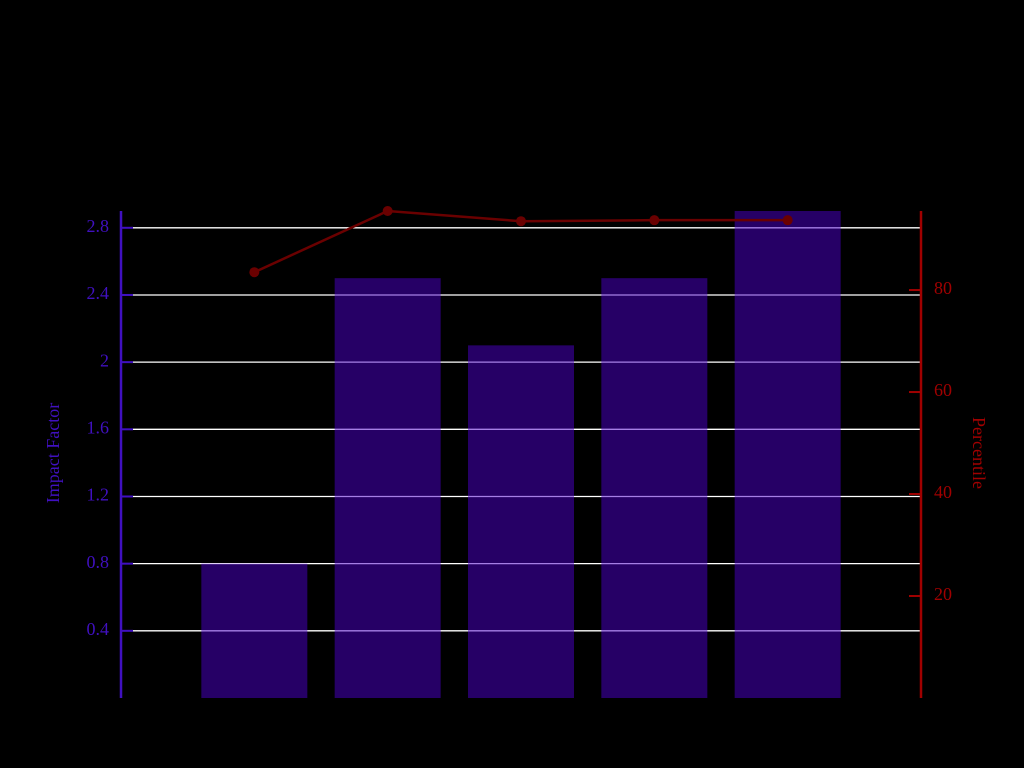 The image size is (1024, 768). I want to click on y-tick-label: 1.2, so click(98, 495).